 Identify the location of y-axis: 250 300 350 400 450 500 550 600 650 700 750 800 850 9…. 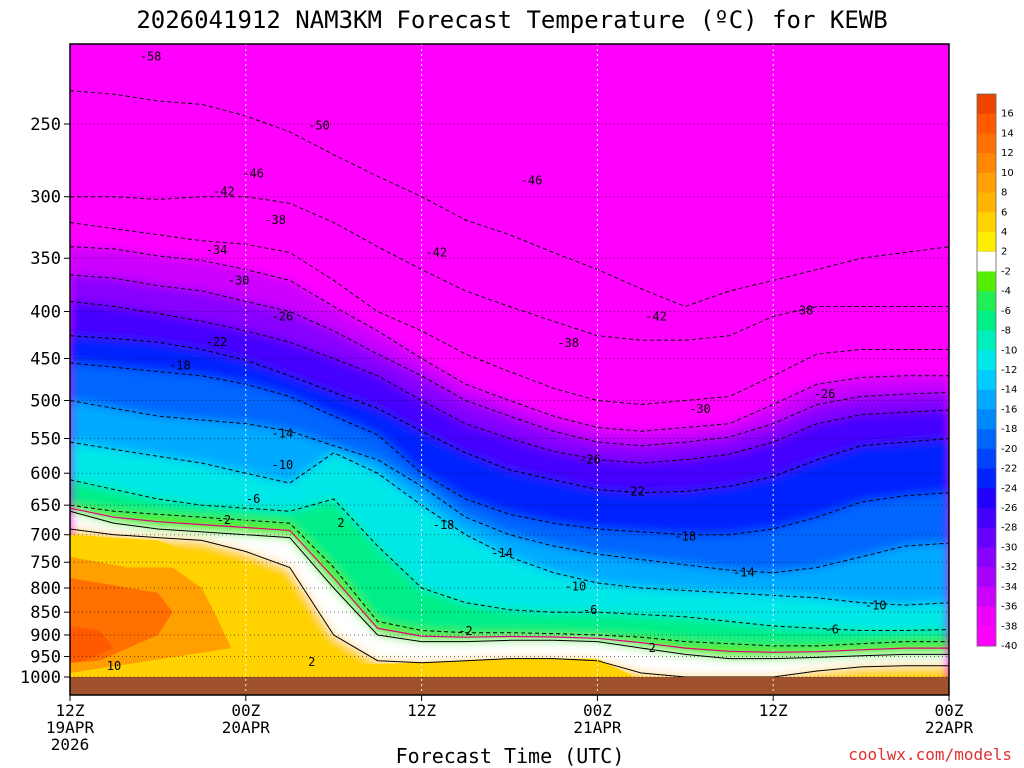
(45, 401).